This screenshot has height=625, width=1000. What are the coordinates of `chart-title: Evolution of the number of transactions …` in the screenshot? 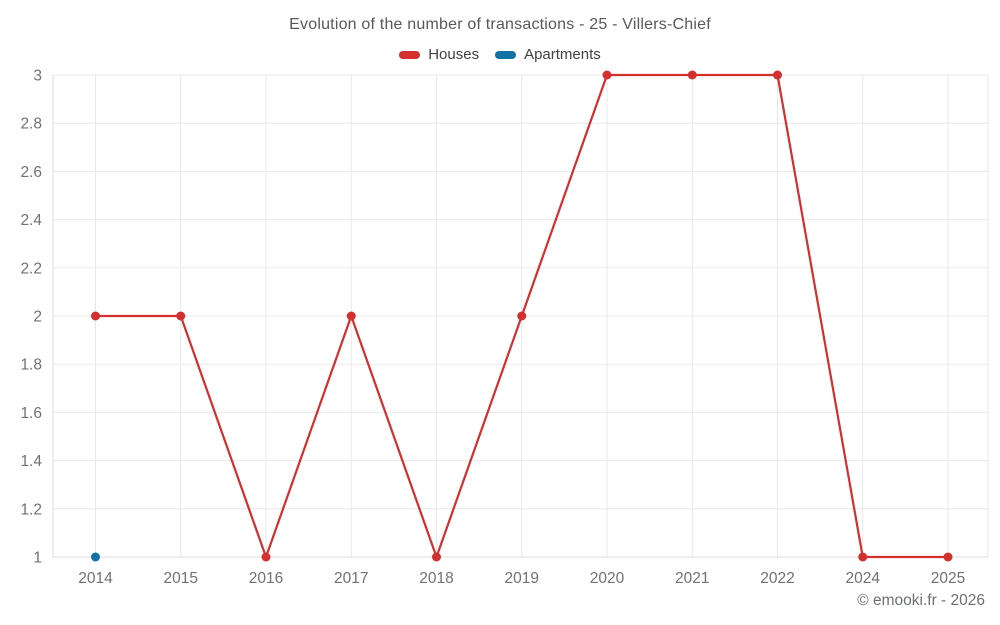 It's located at (500, 24).